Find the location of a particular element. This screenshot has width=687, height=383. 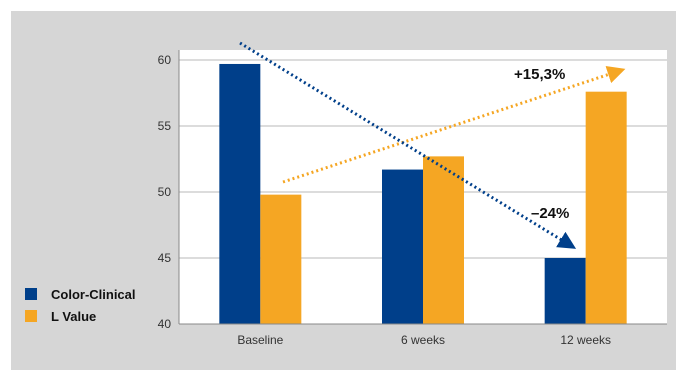

y-tick-label-40: 40 is located at coordinates (165, 324).